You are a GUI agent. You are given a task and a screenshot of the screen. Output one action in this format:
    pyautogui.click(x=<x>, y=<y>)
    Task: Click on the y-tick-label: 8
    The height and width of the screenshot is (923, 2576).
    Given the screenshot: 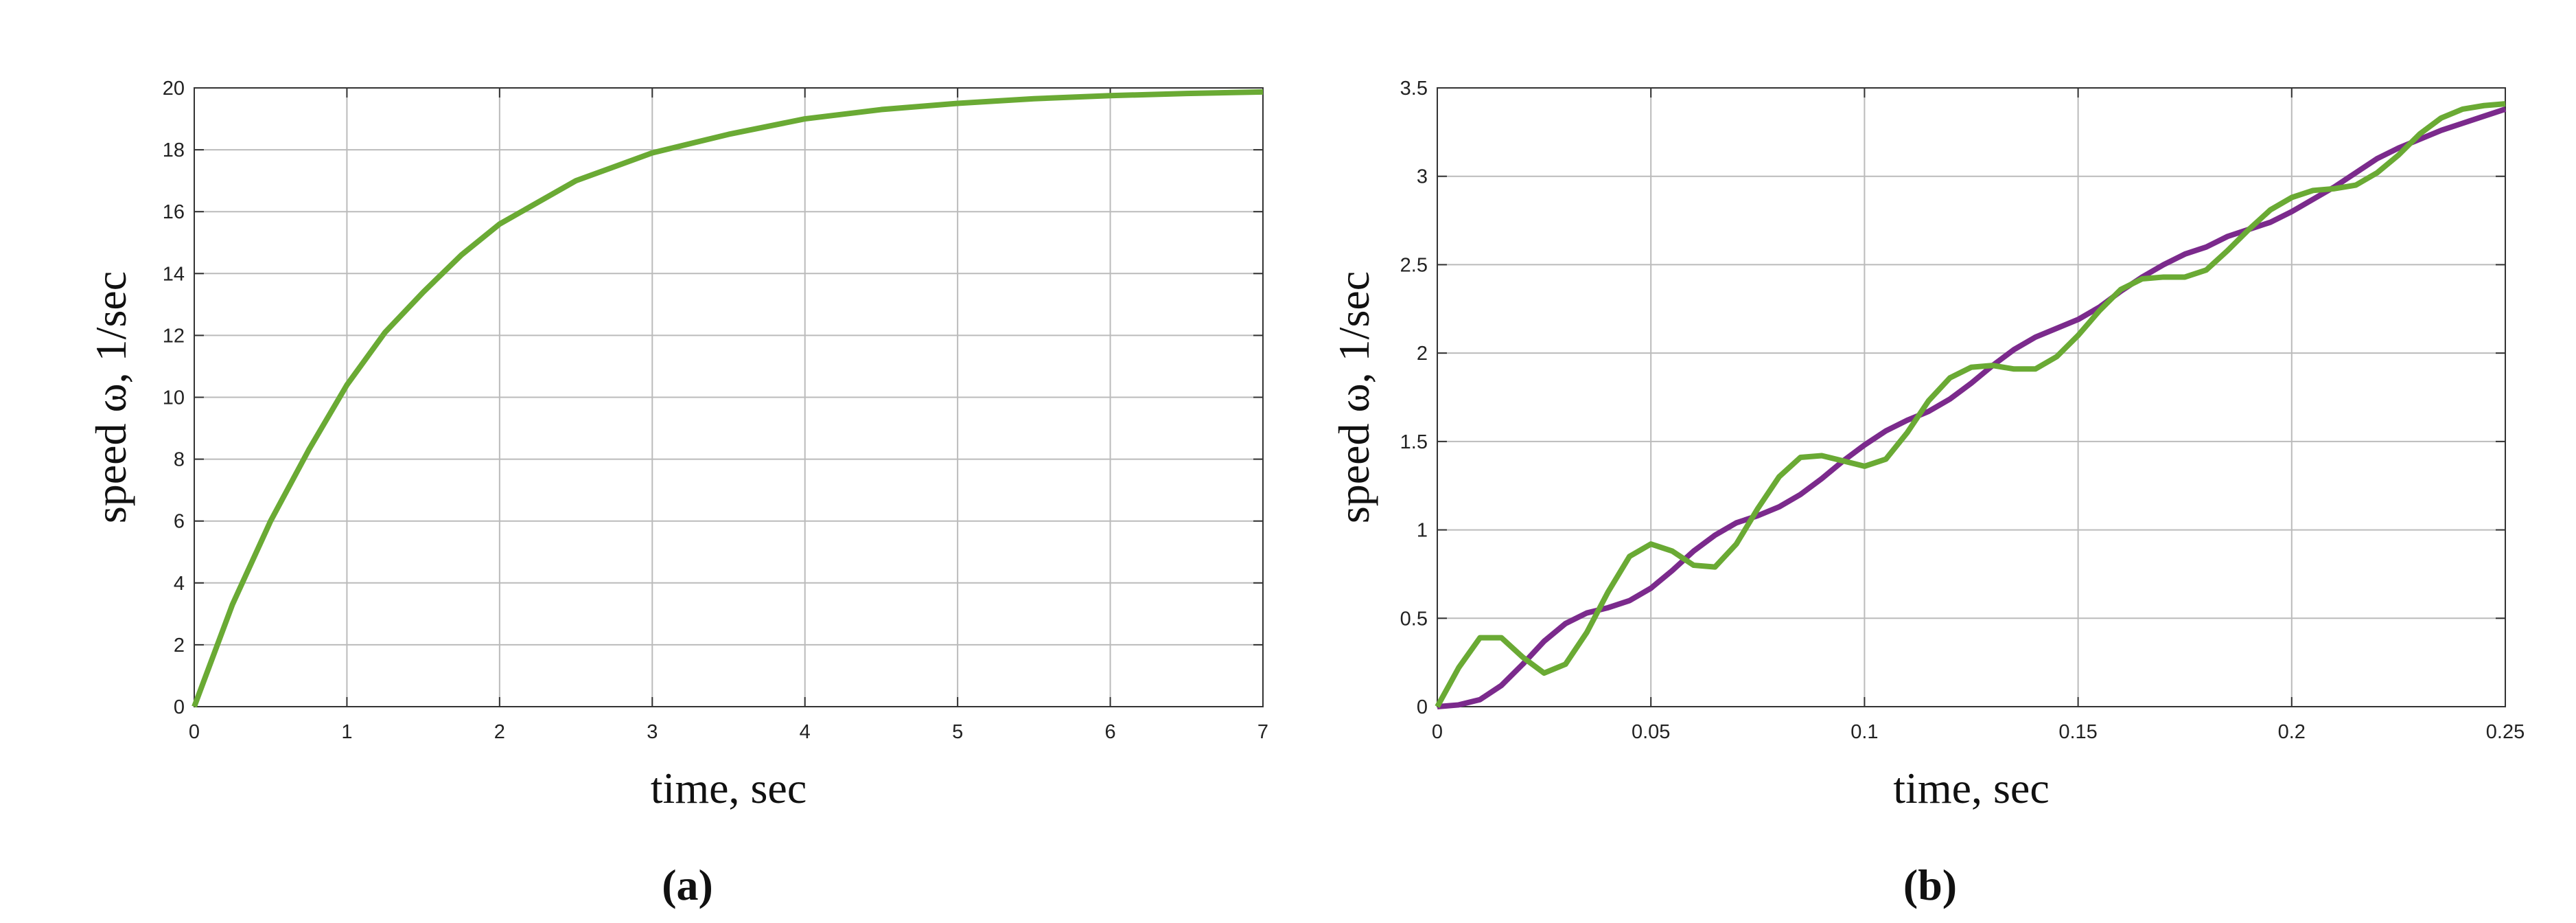 What is the action you would take?
    pyautogui.click(x=179, y=460)
    